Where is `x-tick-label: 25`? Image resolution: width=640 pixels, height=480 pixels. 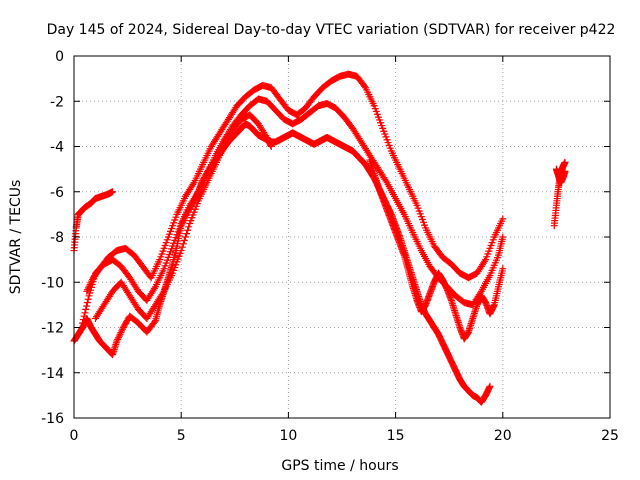
x-tick-label: 25 is located at coordinates (610, 436).